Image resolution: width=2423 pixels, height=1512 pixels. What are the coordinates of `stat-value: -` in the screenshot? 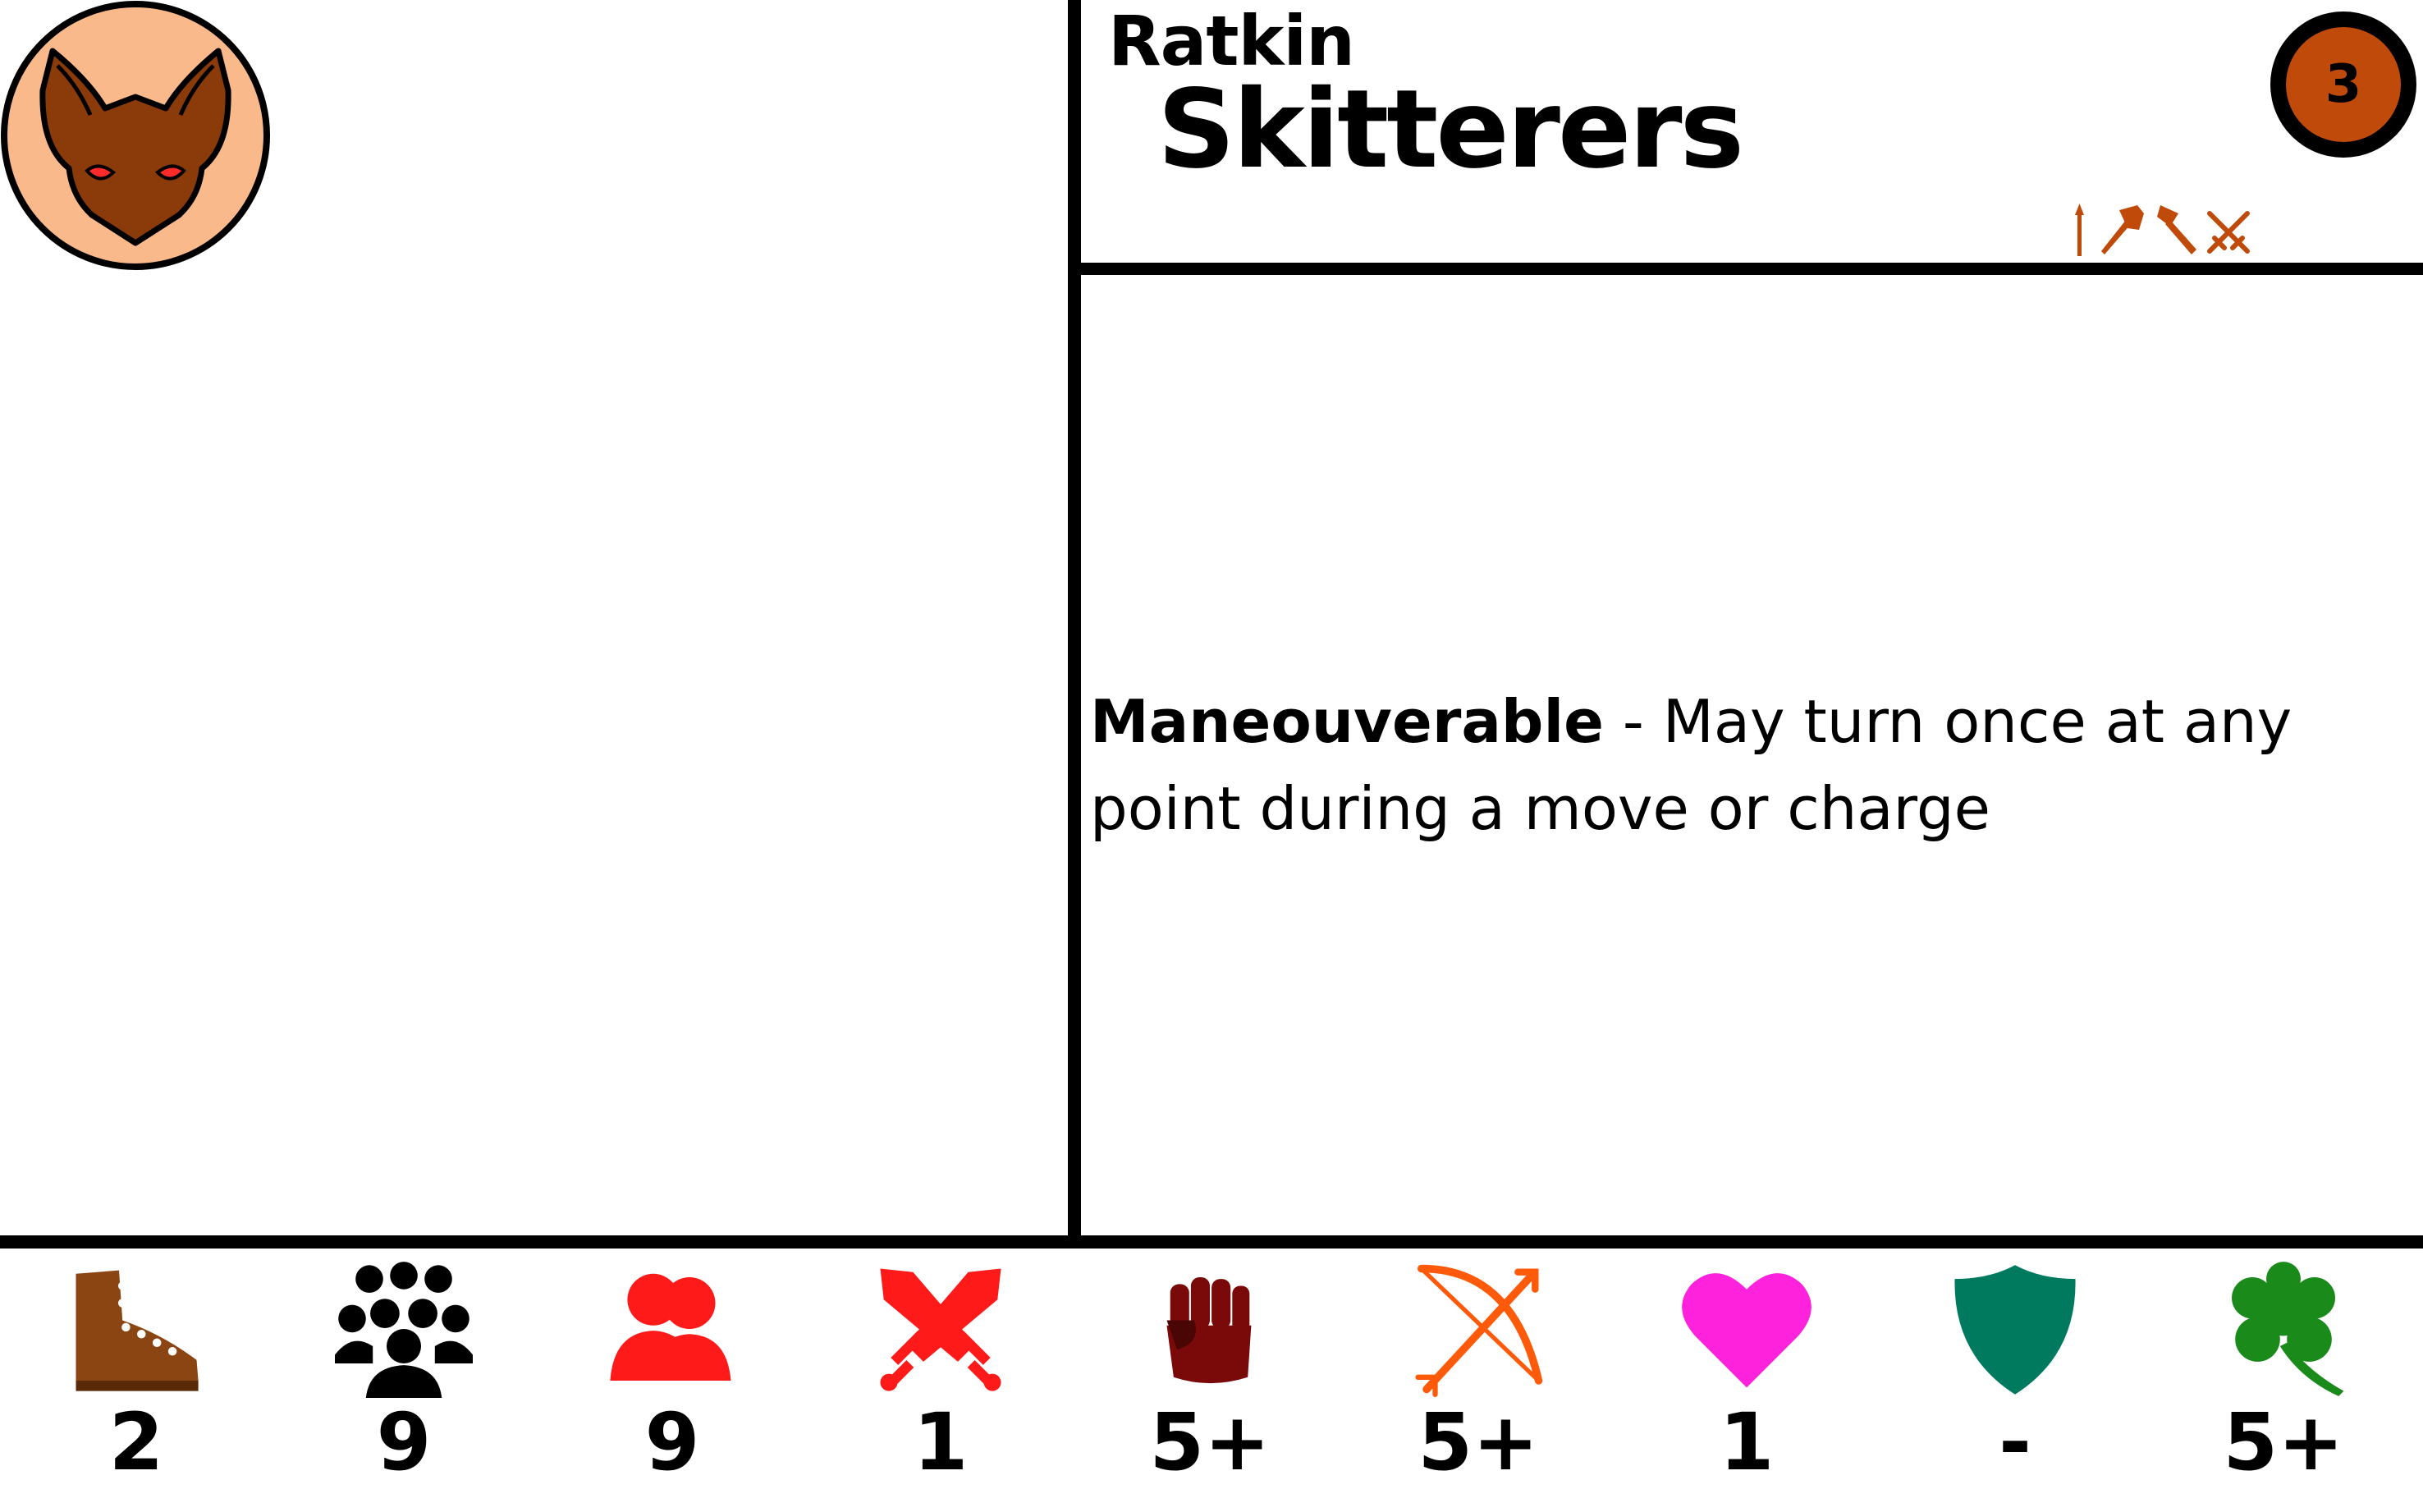 It's located at (2015, 1442).